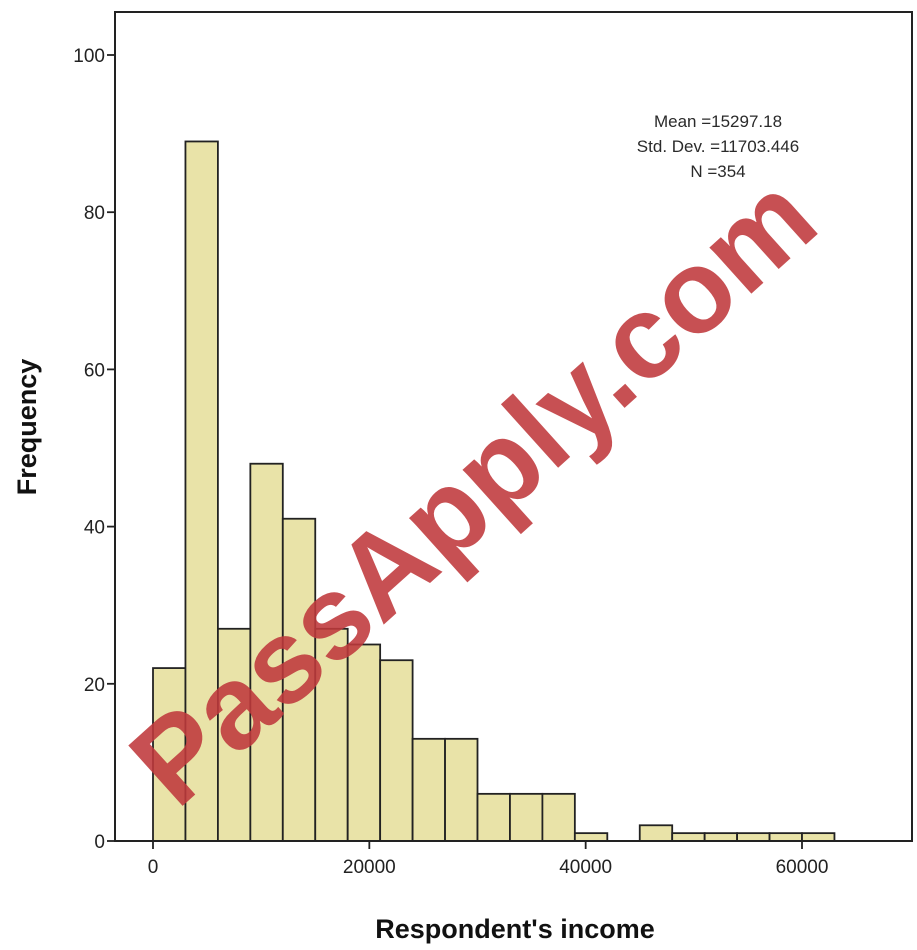 The width and height of the screenshot is (917, 950). I want to click on x-tick-label: 60000, so click(802, 867).